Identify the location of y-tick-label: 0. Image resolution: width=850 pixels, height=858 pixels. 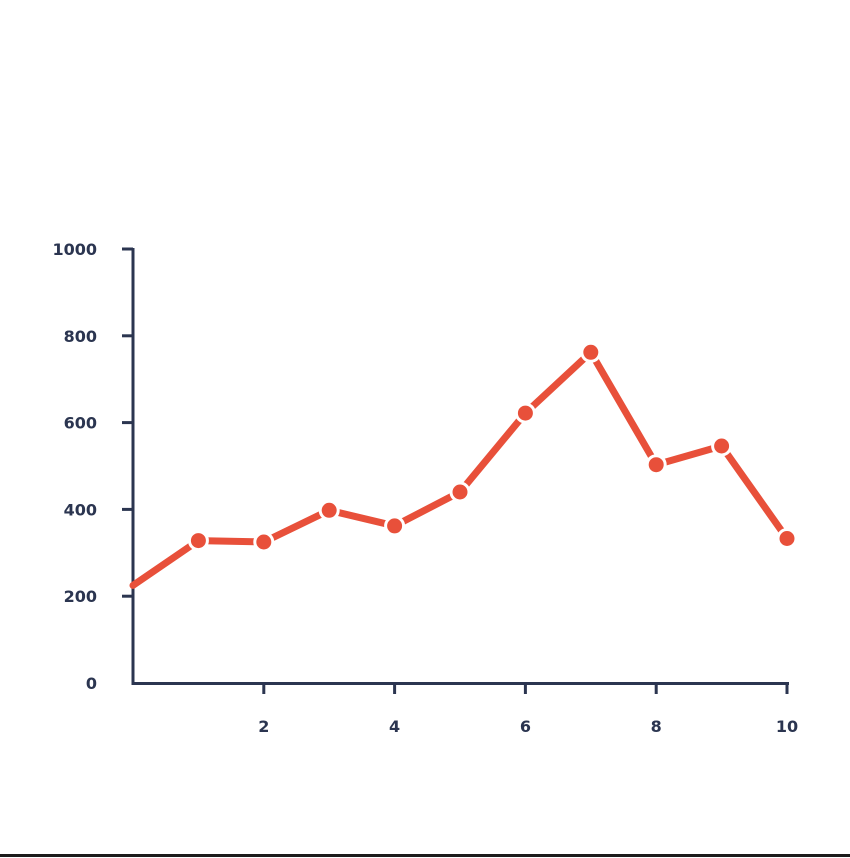
(91, 683).